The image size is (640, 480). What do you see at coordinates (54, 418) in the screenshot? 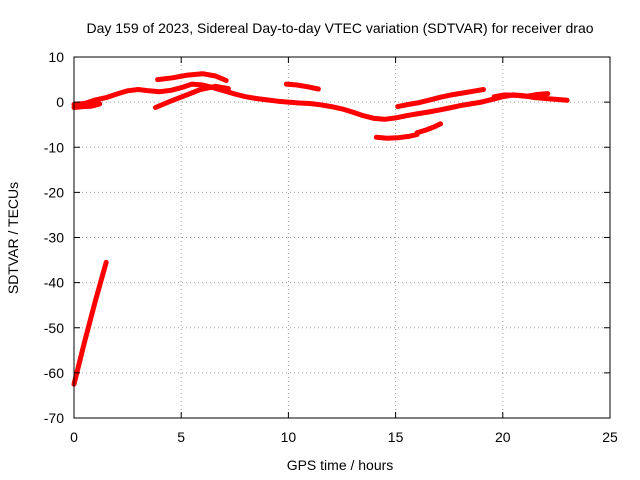
I see `y-tick-label: -70` at bounding box center [54, 418].